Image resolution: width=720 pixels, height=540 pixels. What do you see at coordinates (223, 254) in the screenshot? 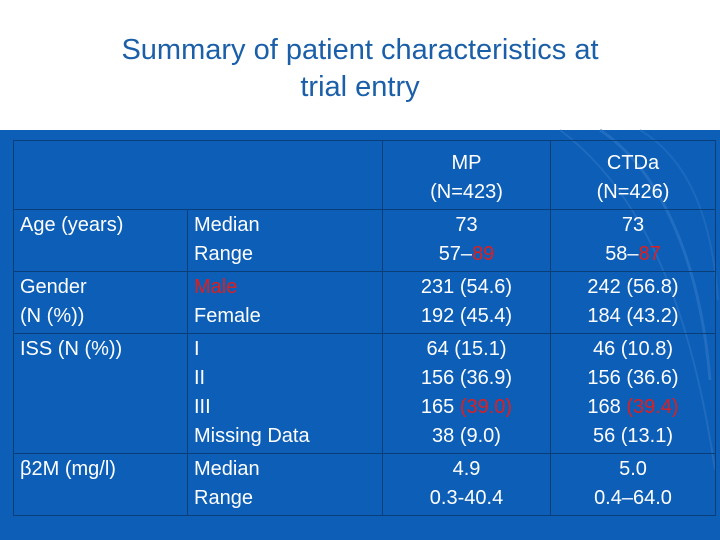
I see `sub-range: Range` at bounding box center [223, 254].